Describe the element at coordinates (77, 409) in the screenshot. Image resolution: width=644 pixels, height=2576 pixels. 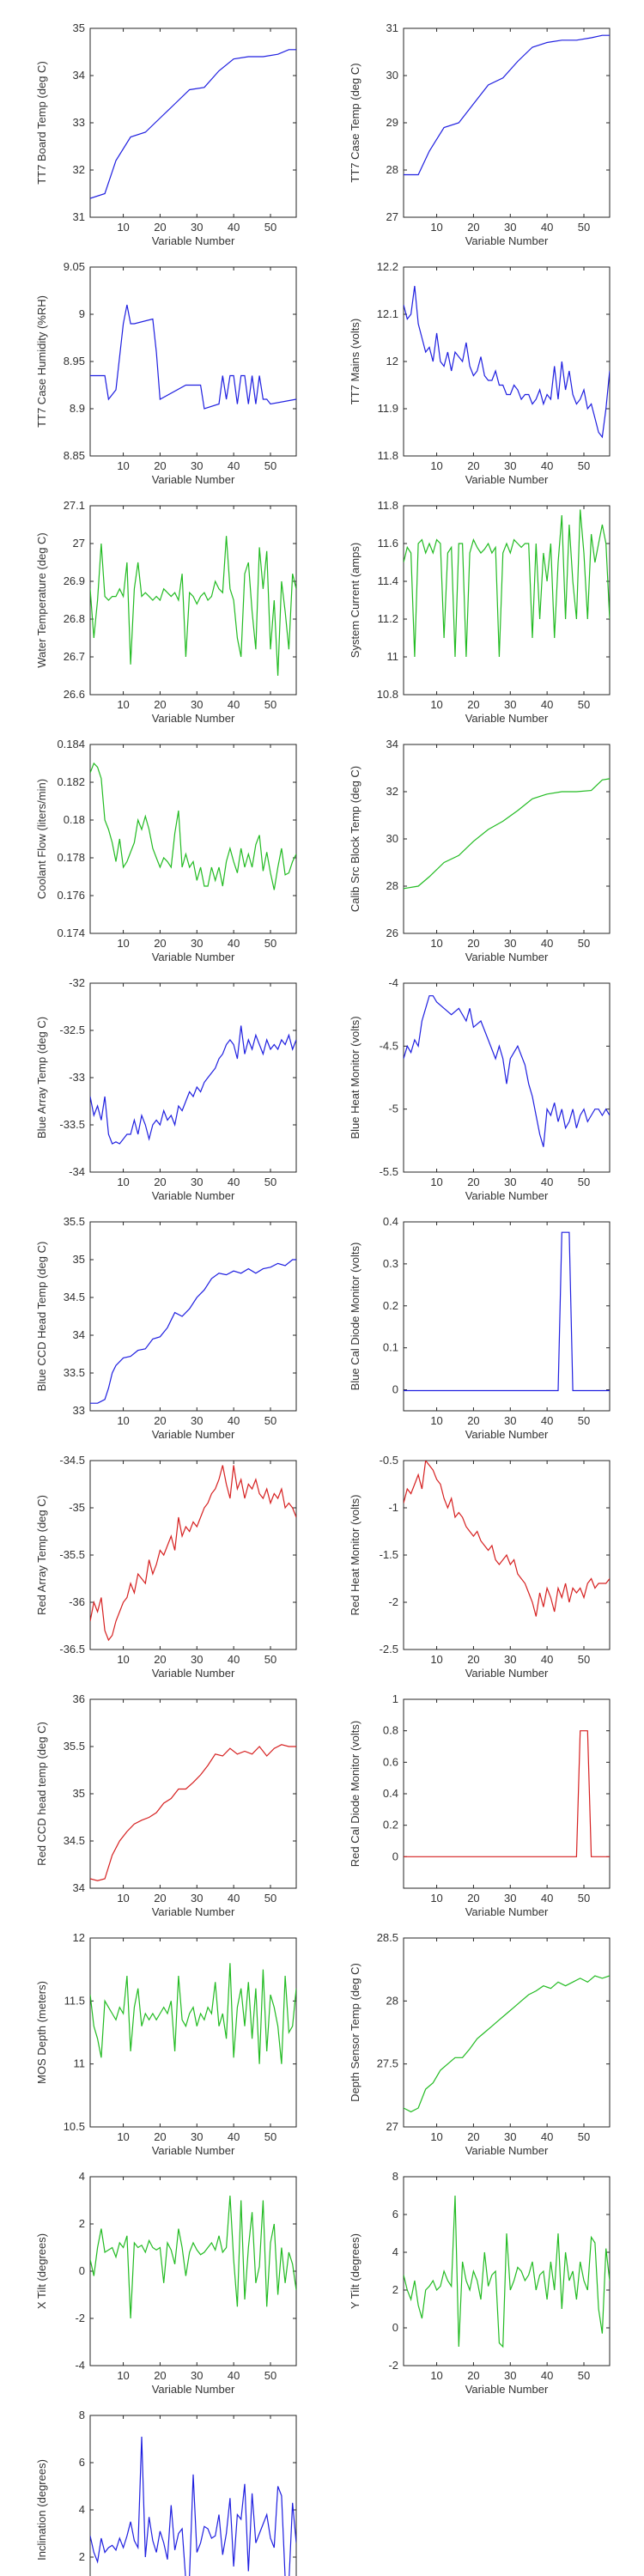
I see `y-tick-label: 8.9` at that location.